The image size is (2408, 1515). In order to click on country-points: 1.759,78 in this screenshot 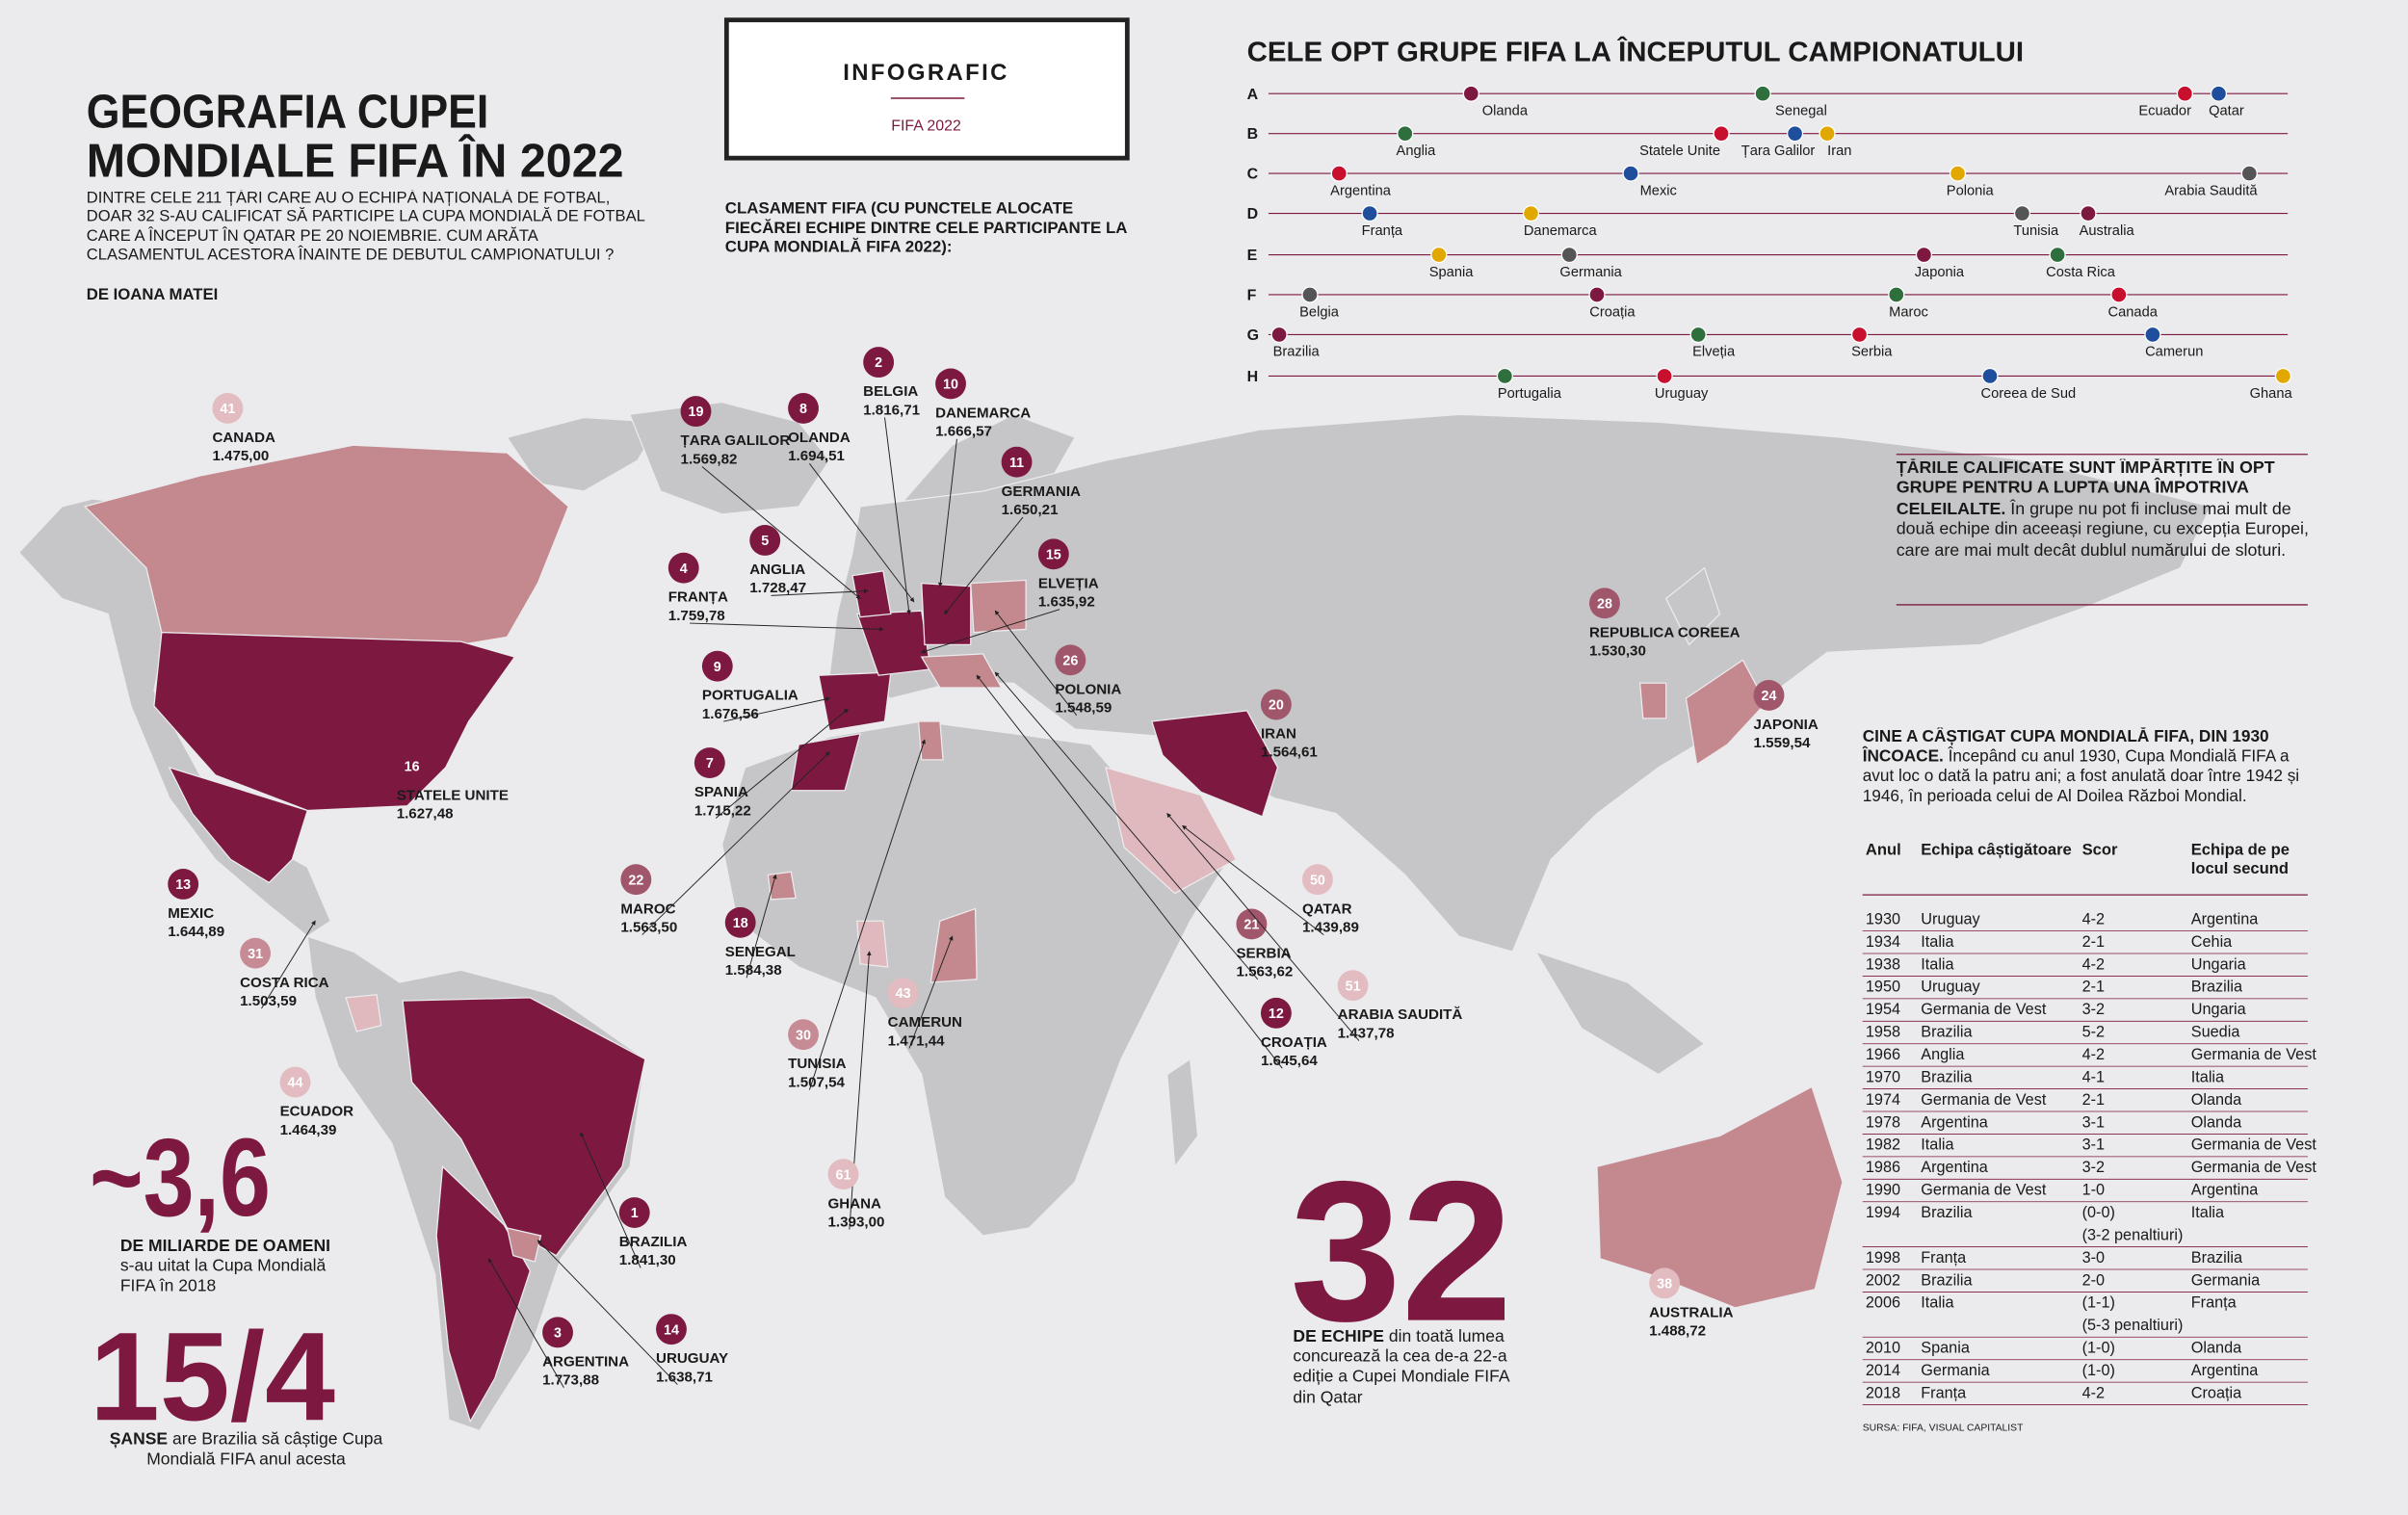, I will do `click(696, 616)`.